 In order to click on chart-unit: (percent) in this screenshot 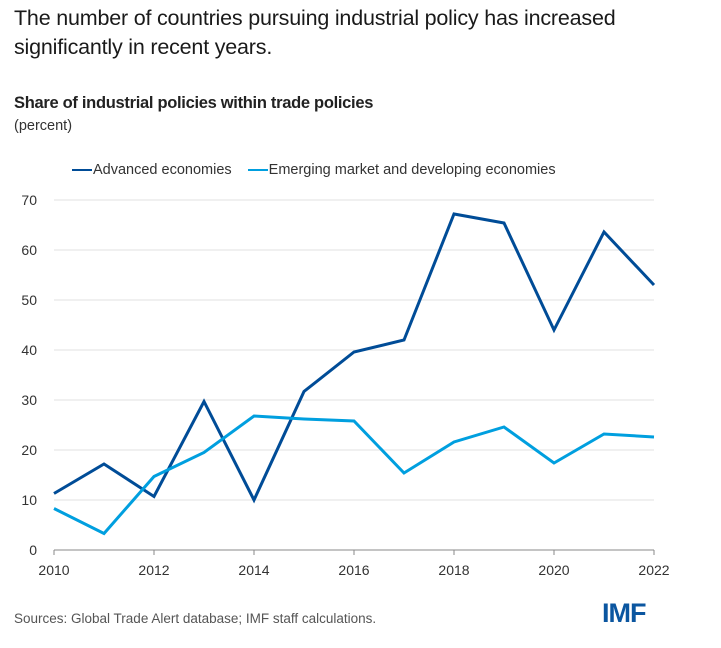, I will do `click(43, 126)`.